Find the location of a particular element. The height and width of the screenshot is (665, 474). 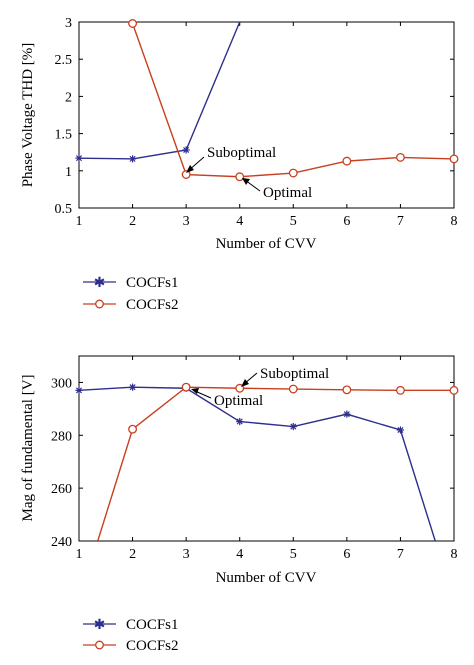

fund-annotation-suboptimal-arrowhead is located at coordinates (245, 383).